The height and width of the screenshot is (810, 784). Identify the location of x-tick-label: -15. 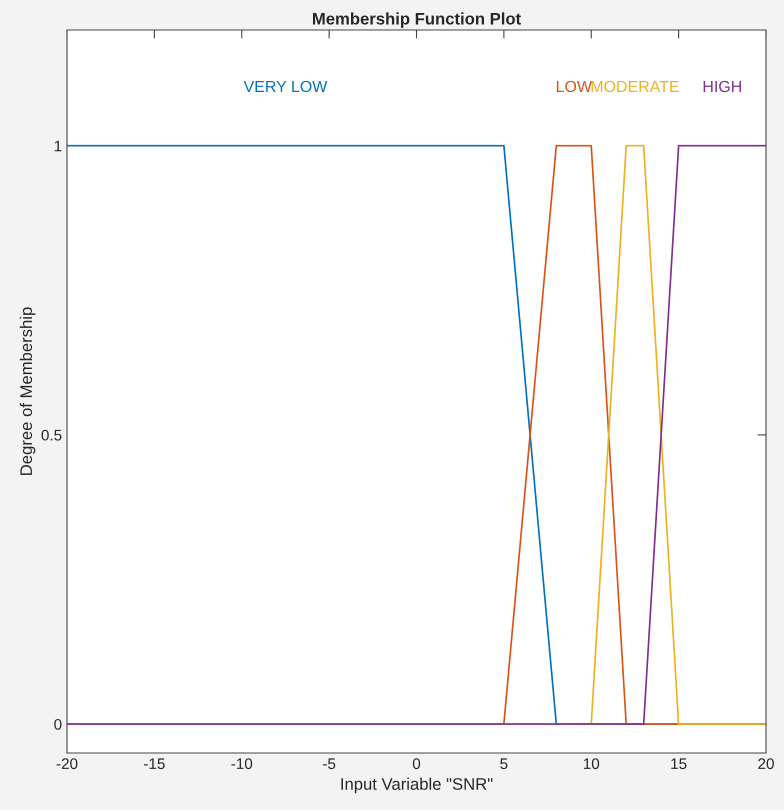
(154, 764).